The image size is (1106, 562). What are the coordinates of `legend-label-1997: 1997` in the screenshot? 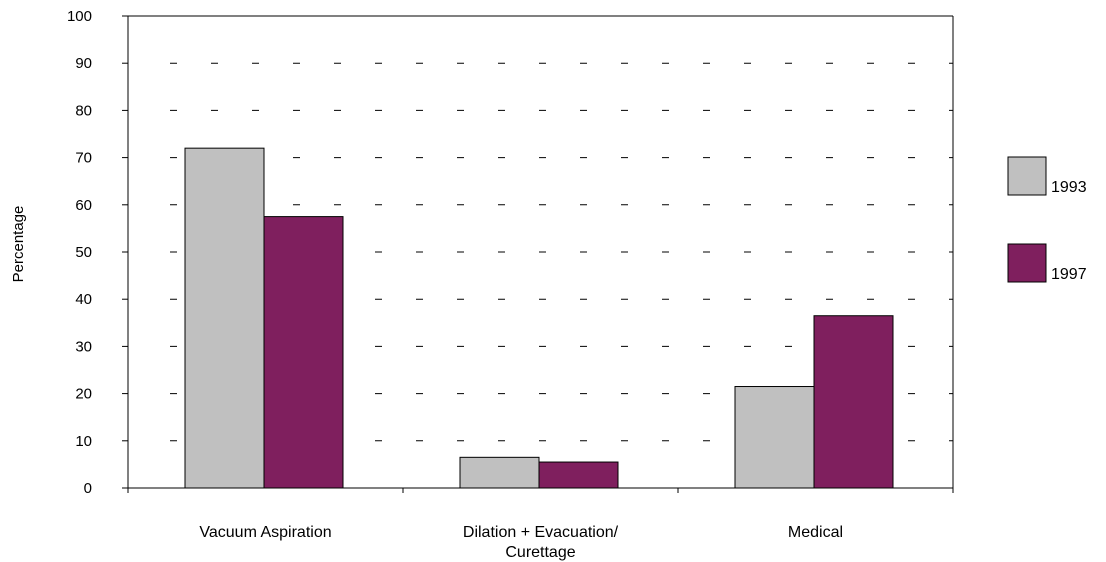 It's located at (1069, 274).